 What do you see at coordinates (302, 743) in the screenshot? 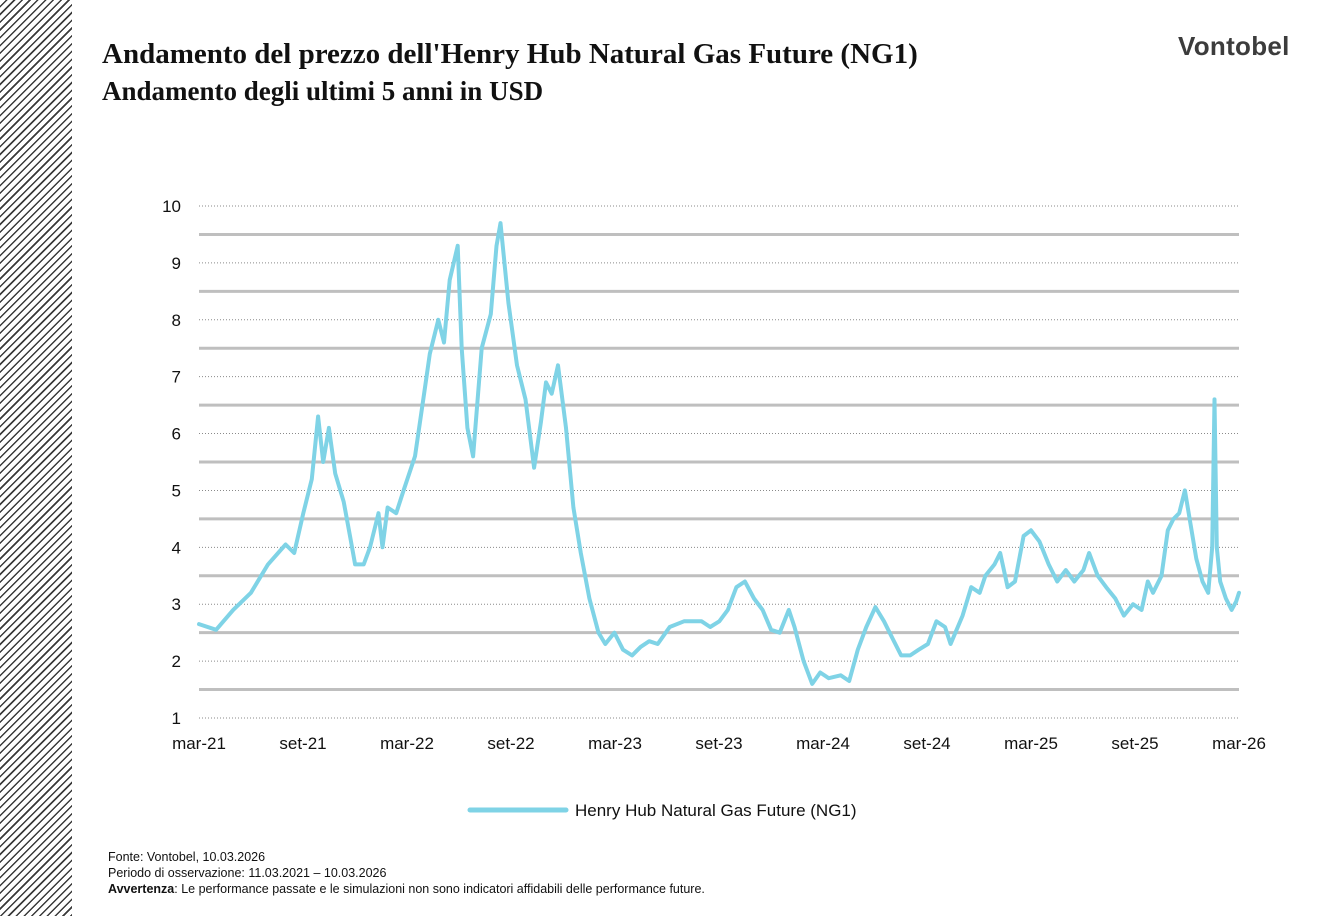
I see `x-tick-label: set-21` at bounding box center [302, 743].